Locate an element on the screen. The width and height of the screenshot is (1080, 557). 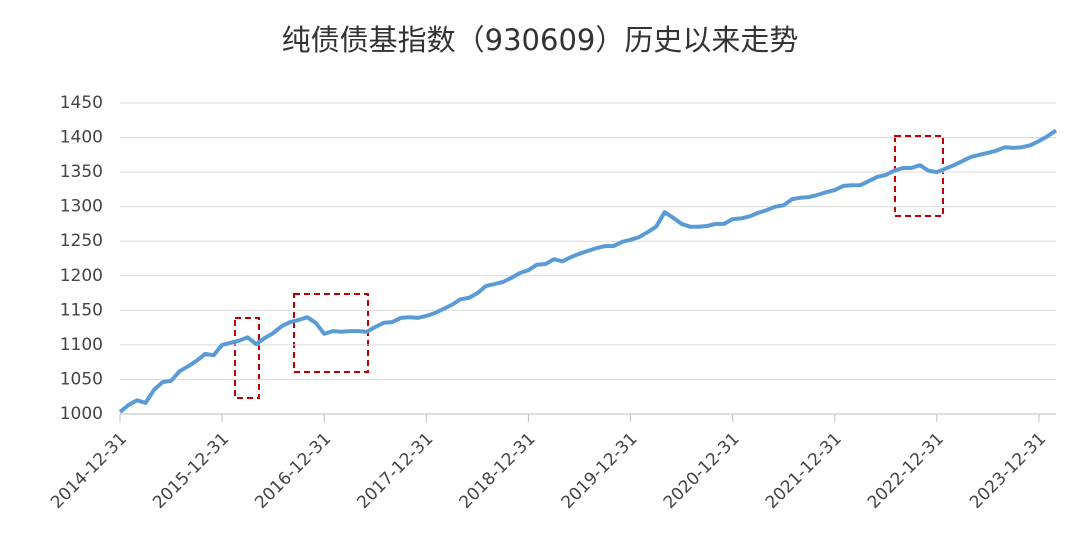
y-tick-label: 1300 is located at coordinates (81, 207).